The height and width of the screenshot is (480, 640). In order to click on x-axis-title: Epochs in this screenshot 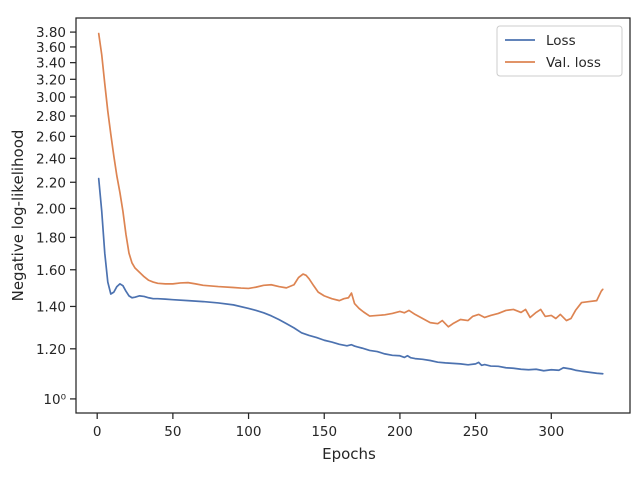, I will do `click(349, 454)`.